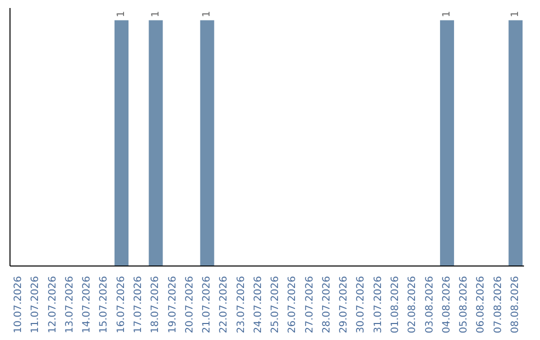 The width and height of the screenshot is (540, 340). I want to click on x-tick-label: 20.07.2026, so click(190, 305).